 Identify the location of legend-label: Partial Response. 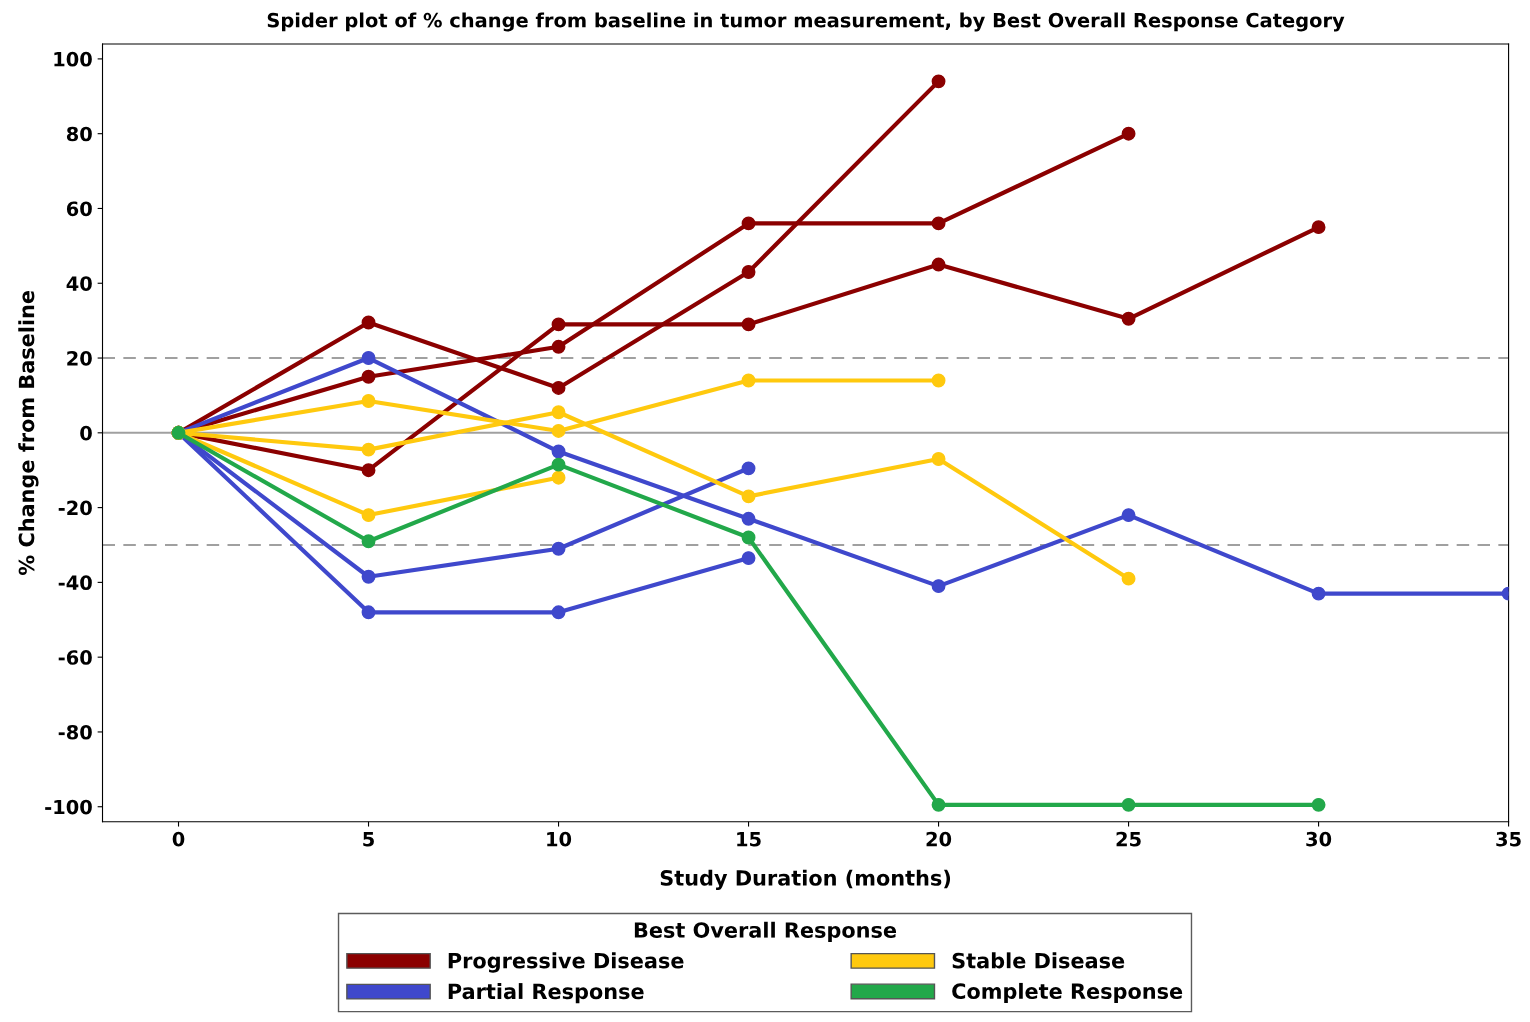
(546, 993).